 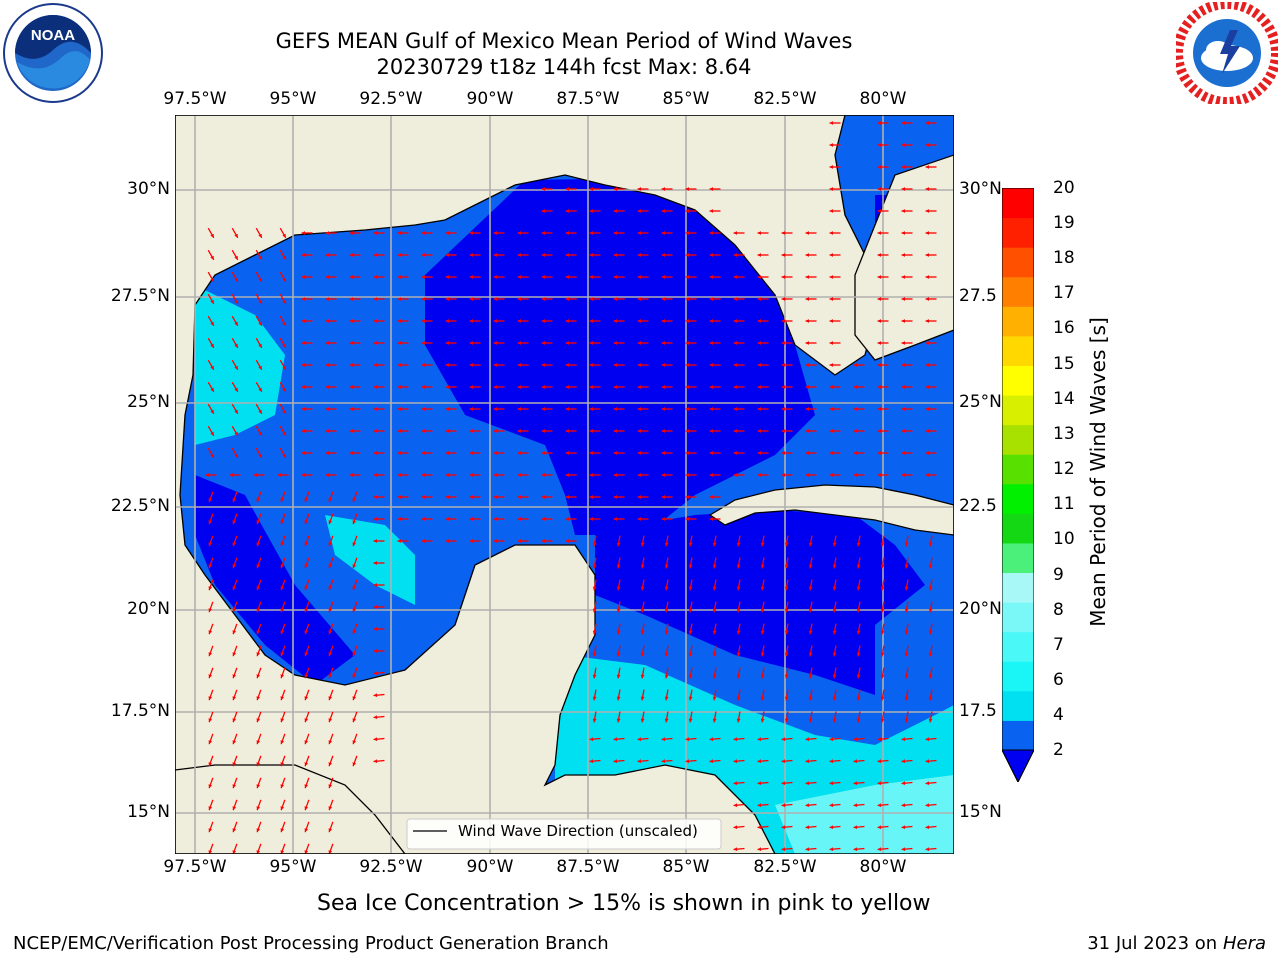 I want to click on lat-label-left: 15°N, so click(x=148, y=812).